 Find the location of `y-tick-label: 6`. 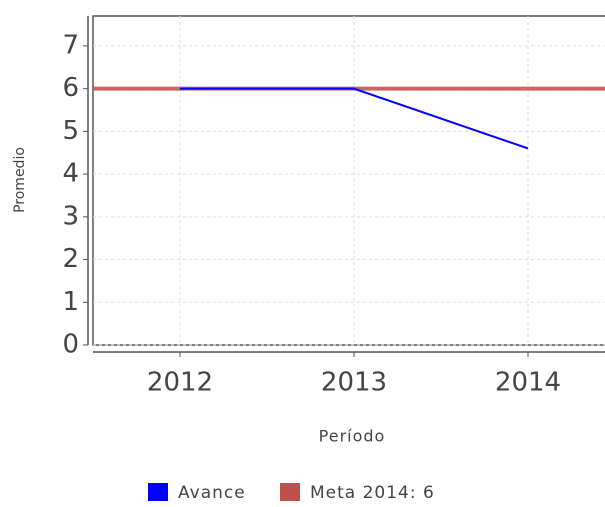

y-tick-label: 6 is located at coordinates (70, 88).